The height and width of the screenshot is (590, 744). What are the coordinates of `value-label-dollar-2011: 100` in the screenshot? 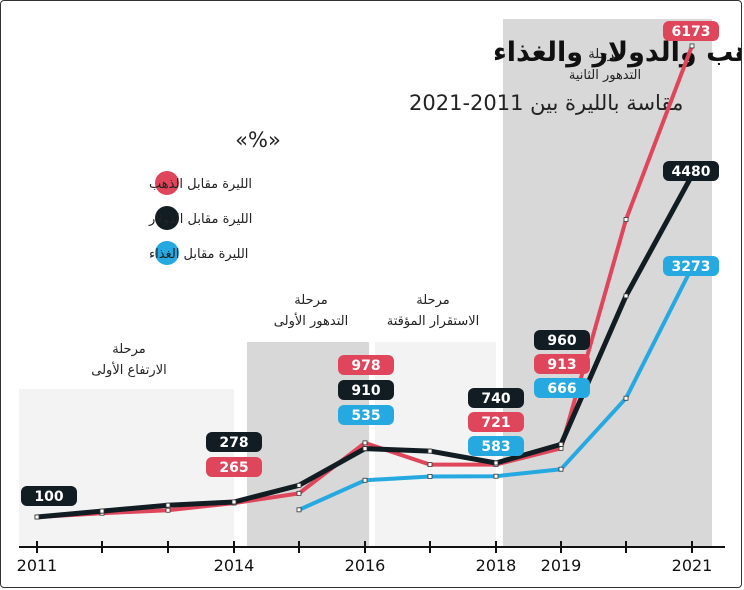 It's located at (48, 497).